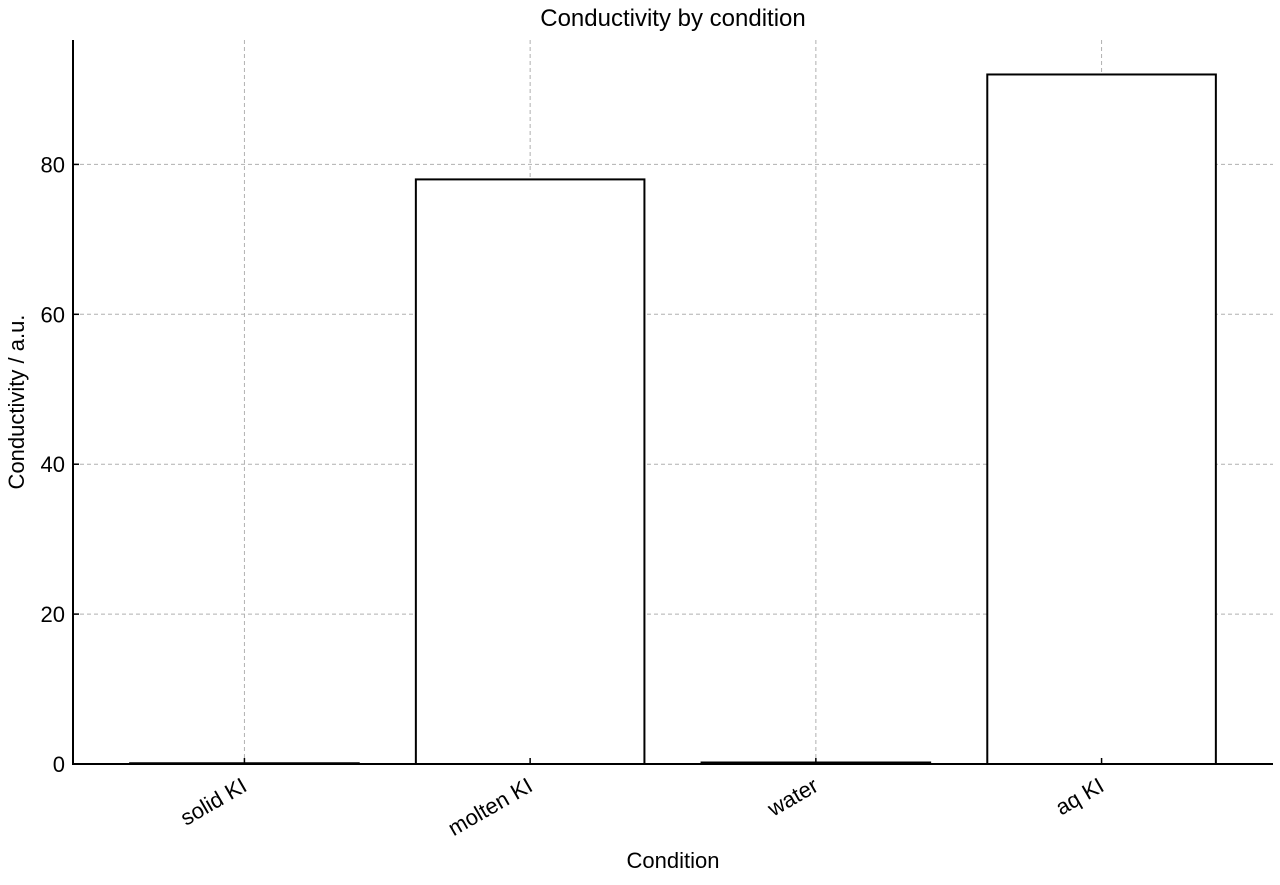  Describe the element at coordinates (490, 807) in the screenshot. I see `x-tick-label: molten KI` at that location.